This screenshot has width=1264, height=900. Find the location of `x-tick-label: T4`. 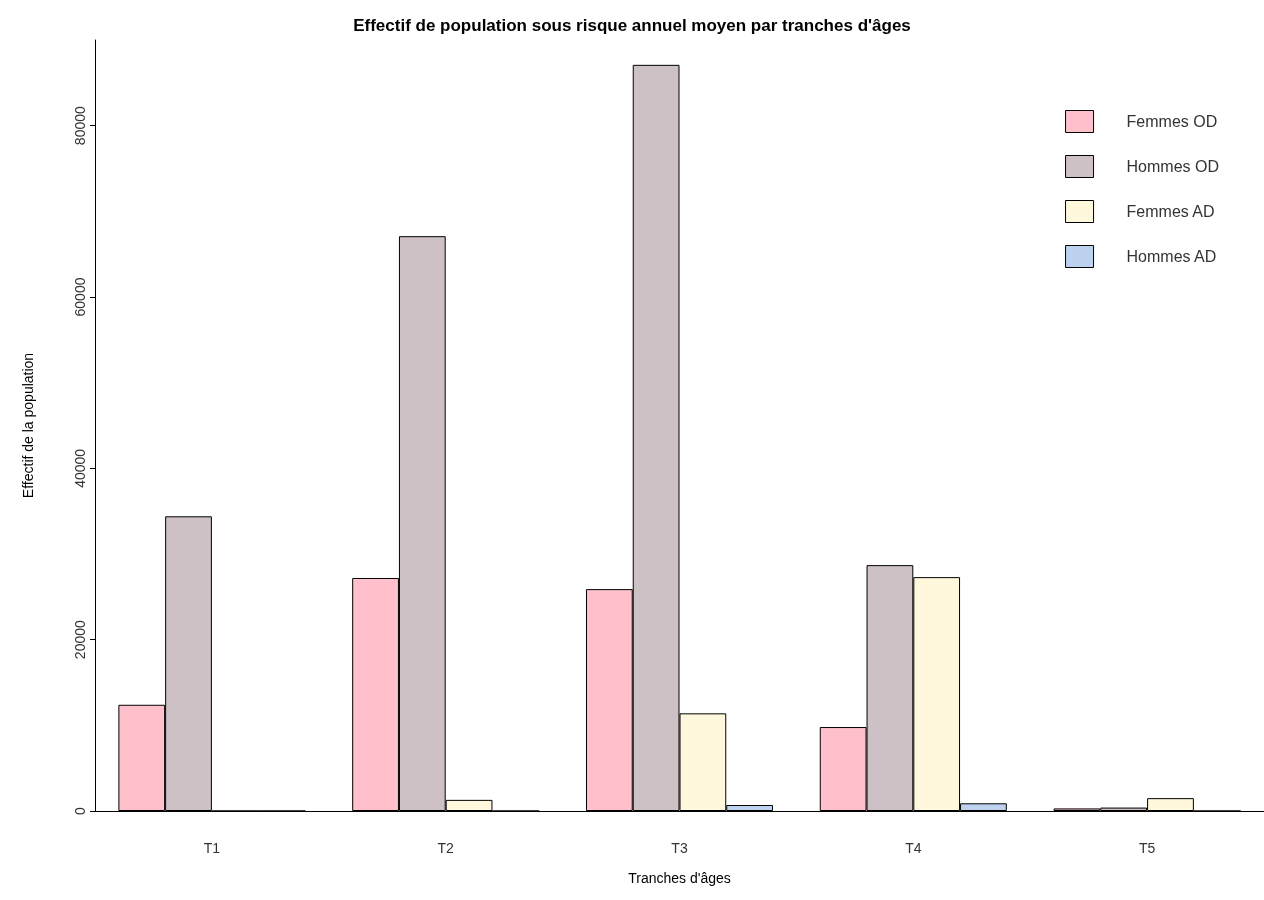

x-tick-label: T4 is located at coordinates (913, 848).